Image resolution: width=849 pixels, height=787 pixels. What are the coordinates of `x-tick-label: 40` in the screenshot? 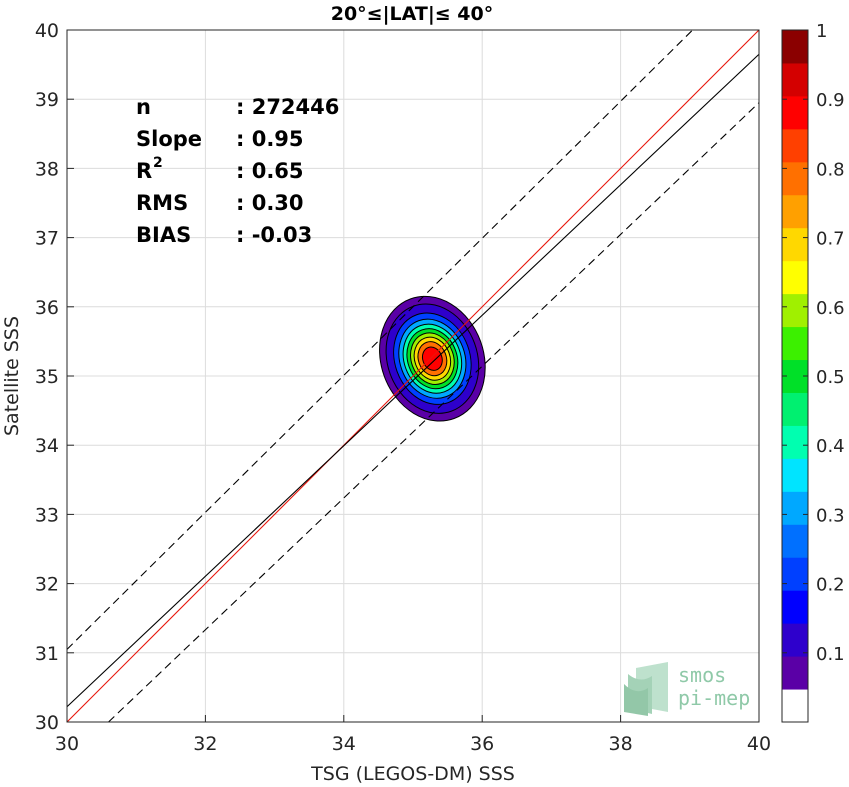 It's located at (759, 744).